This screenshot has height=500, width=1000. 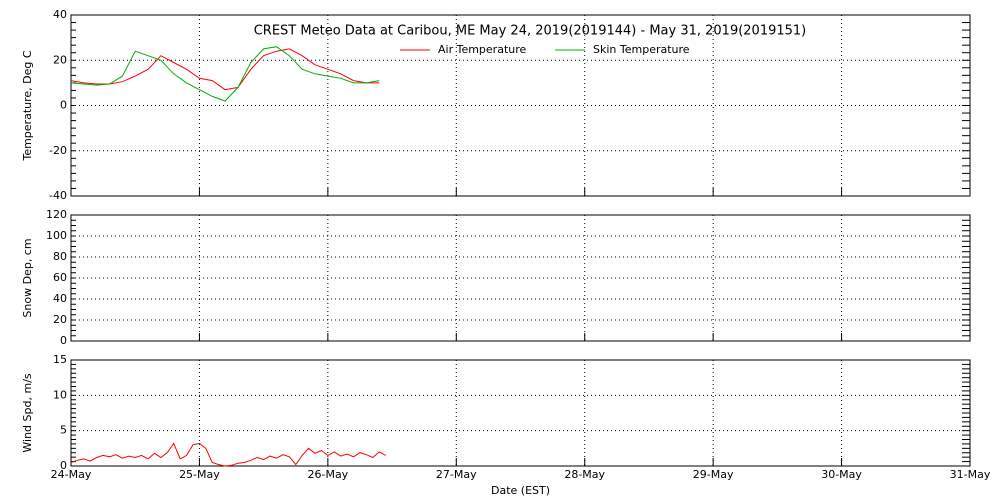 I want to click on x-tick-label: 26-May, so click(x=327, y=474).